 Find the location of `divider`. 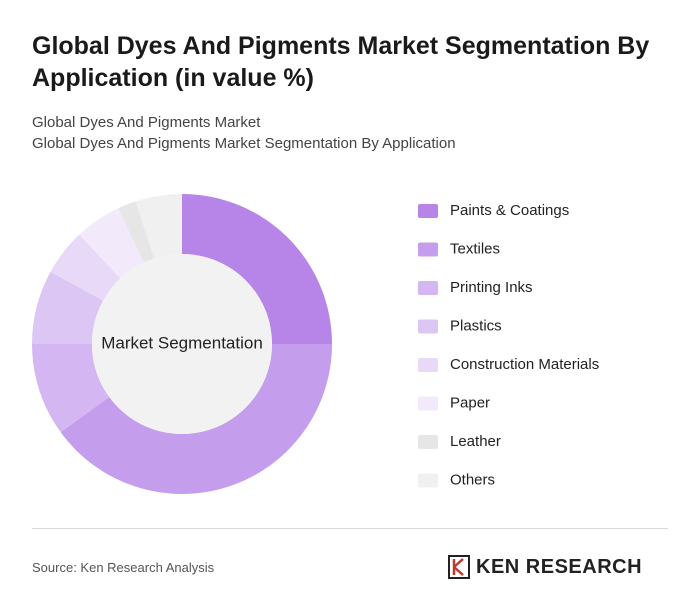

divider is located at coordinates (350, 528).